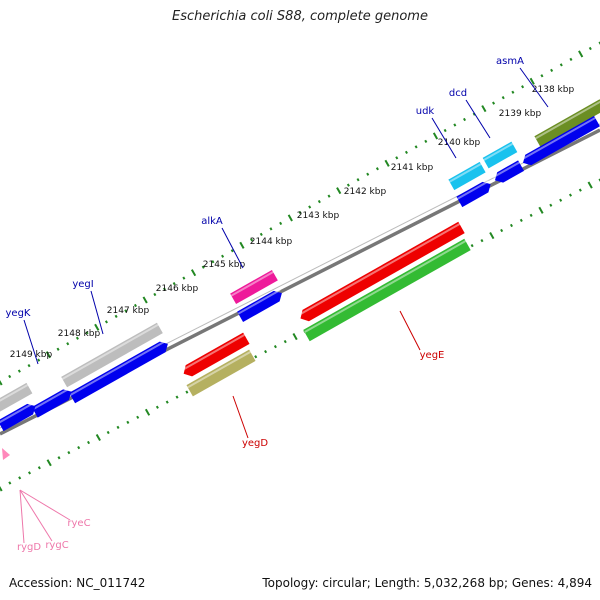  Describe the element at coordinates (224, 265) in the screenshot. I see `scale-label: 2145 kbp` at that location.